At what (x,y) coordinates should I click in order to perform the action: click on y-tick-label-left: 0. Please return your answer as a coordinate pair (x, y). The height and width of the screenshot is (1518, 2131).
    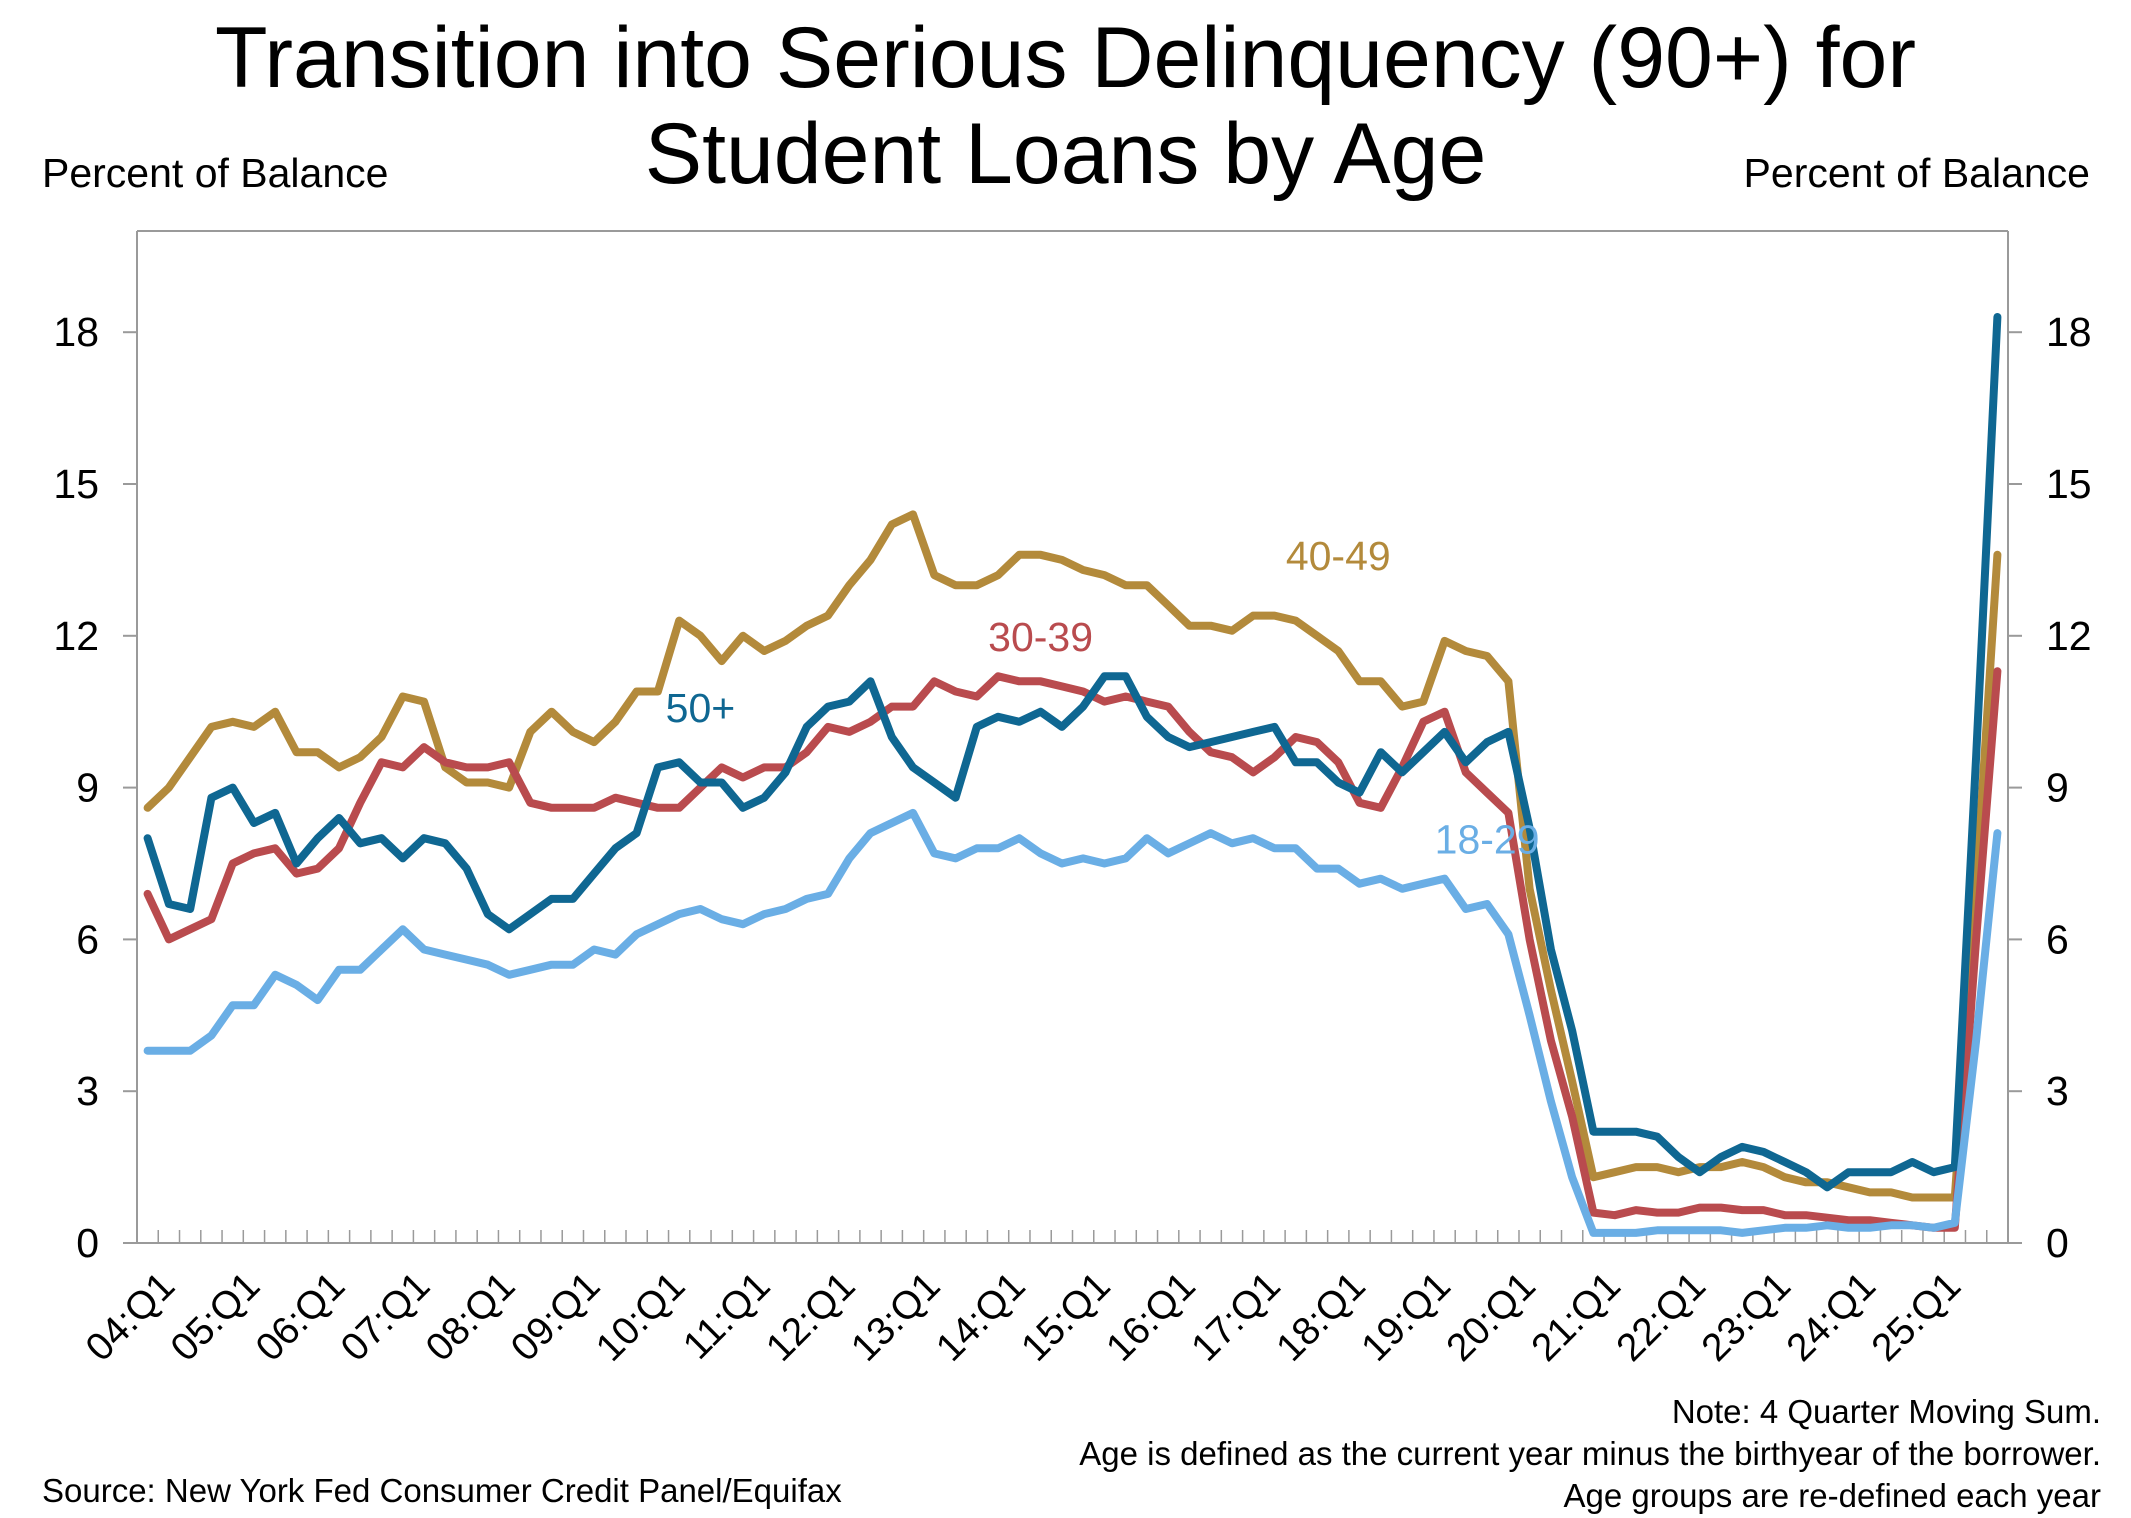
    Looking at the image, I should click on (87, 1243).